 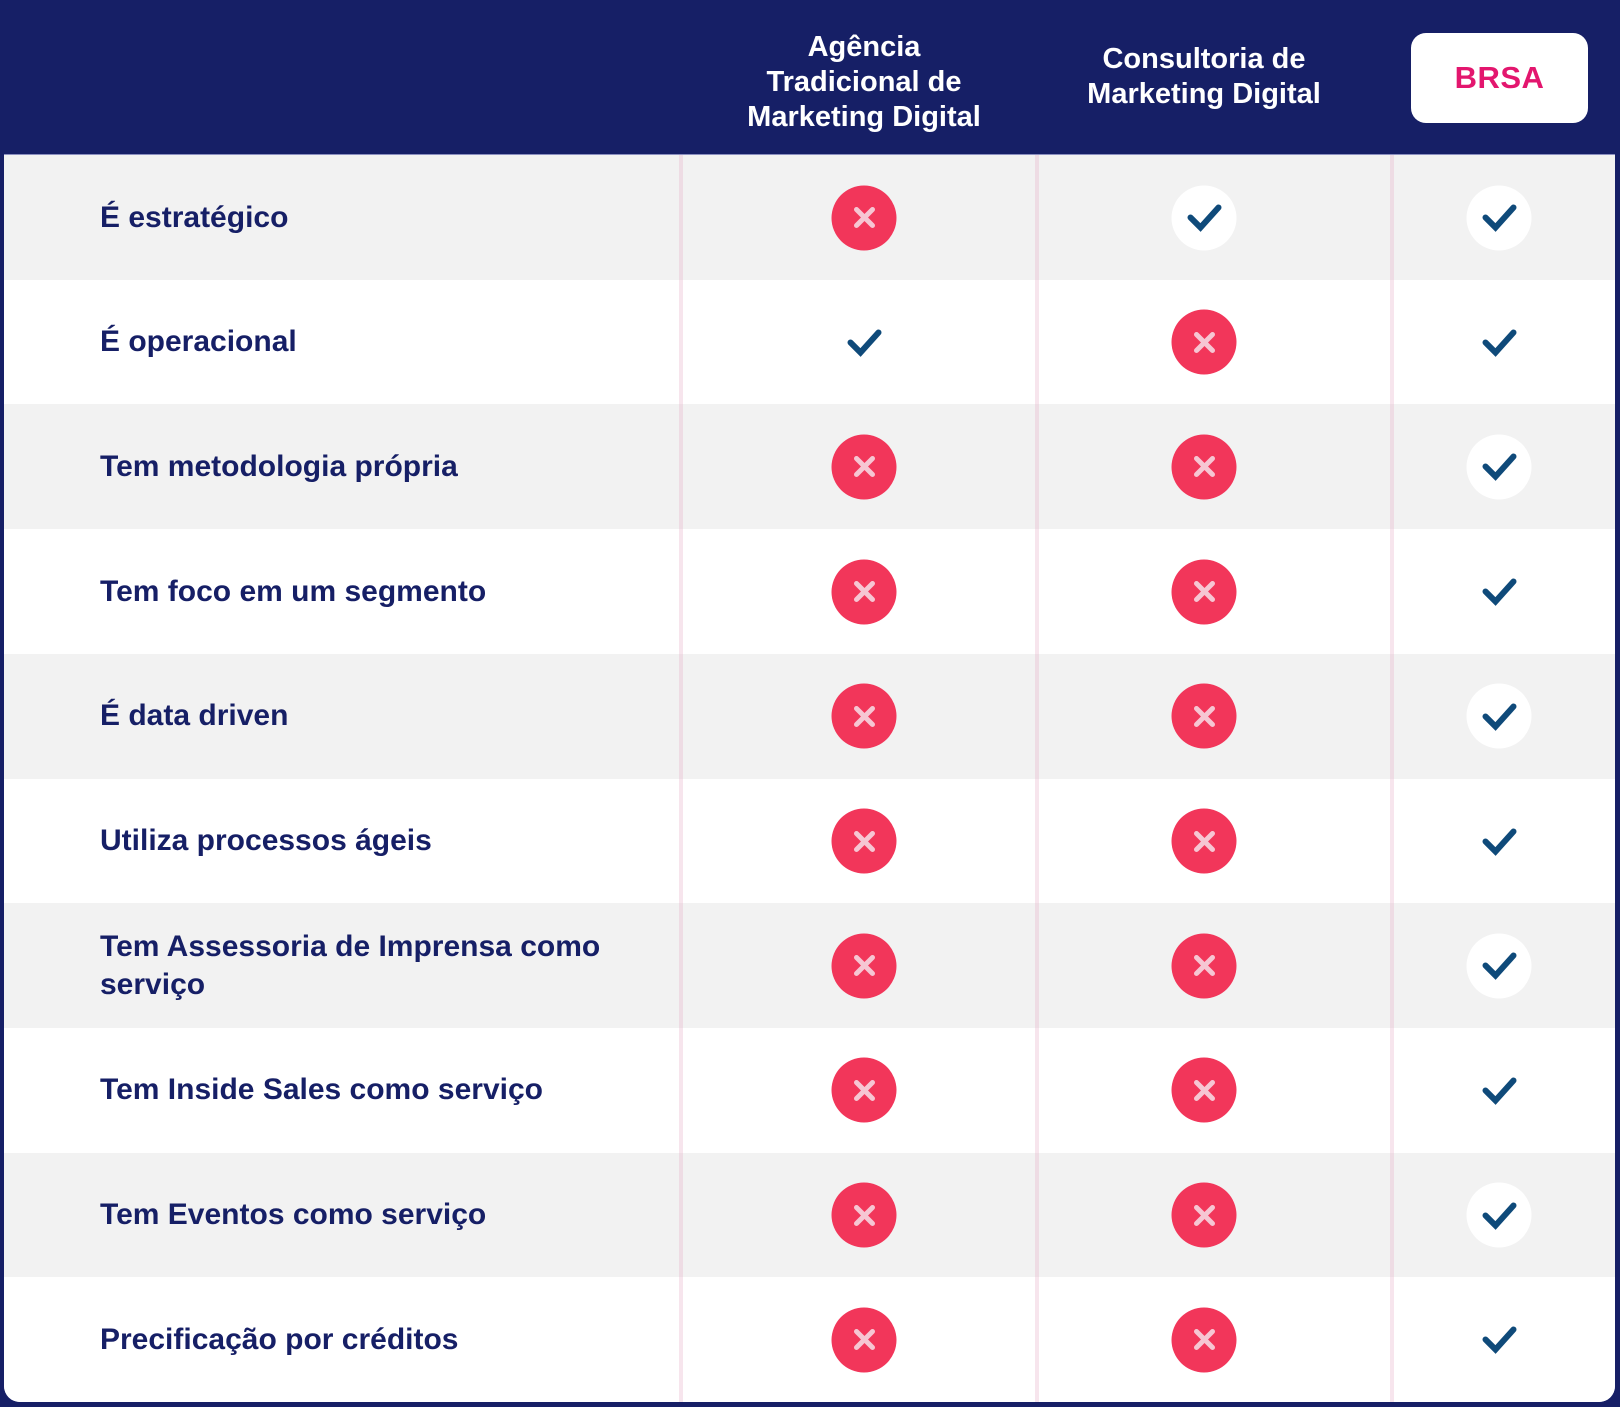 I want to click on table-row: É estratégico, so click(x=809, y=217).